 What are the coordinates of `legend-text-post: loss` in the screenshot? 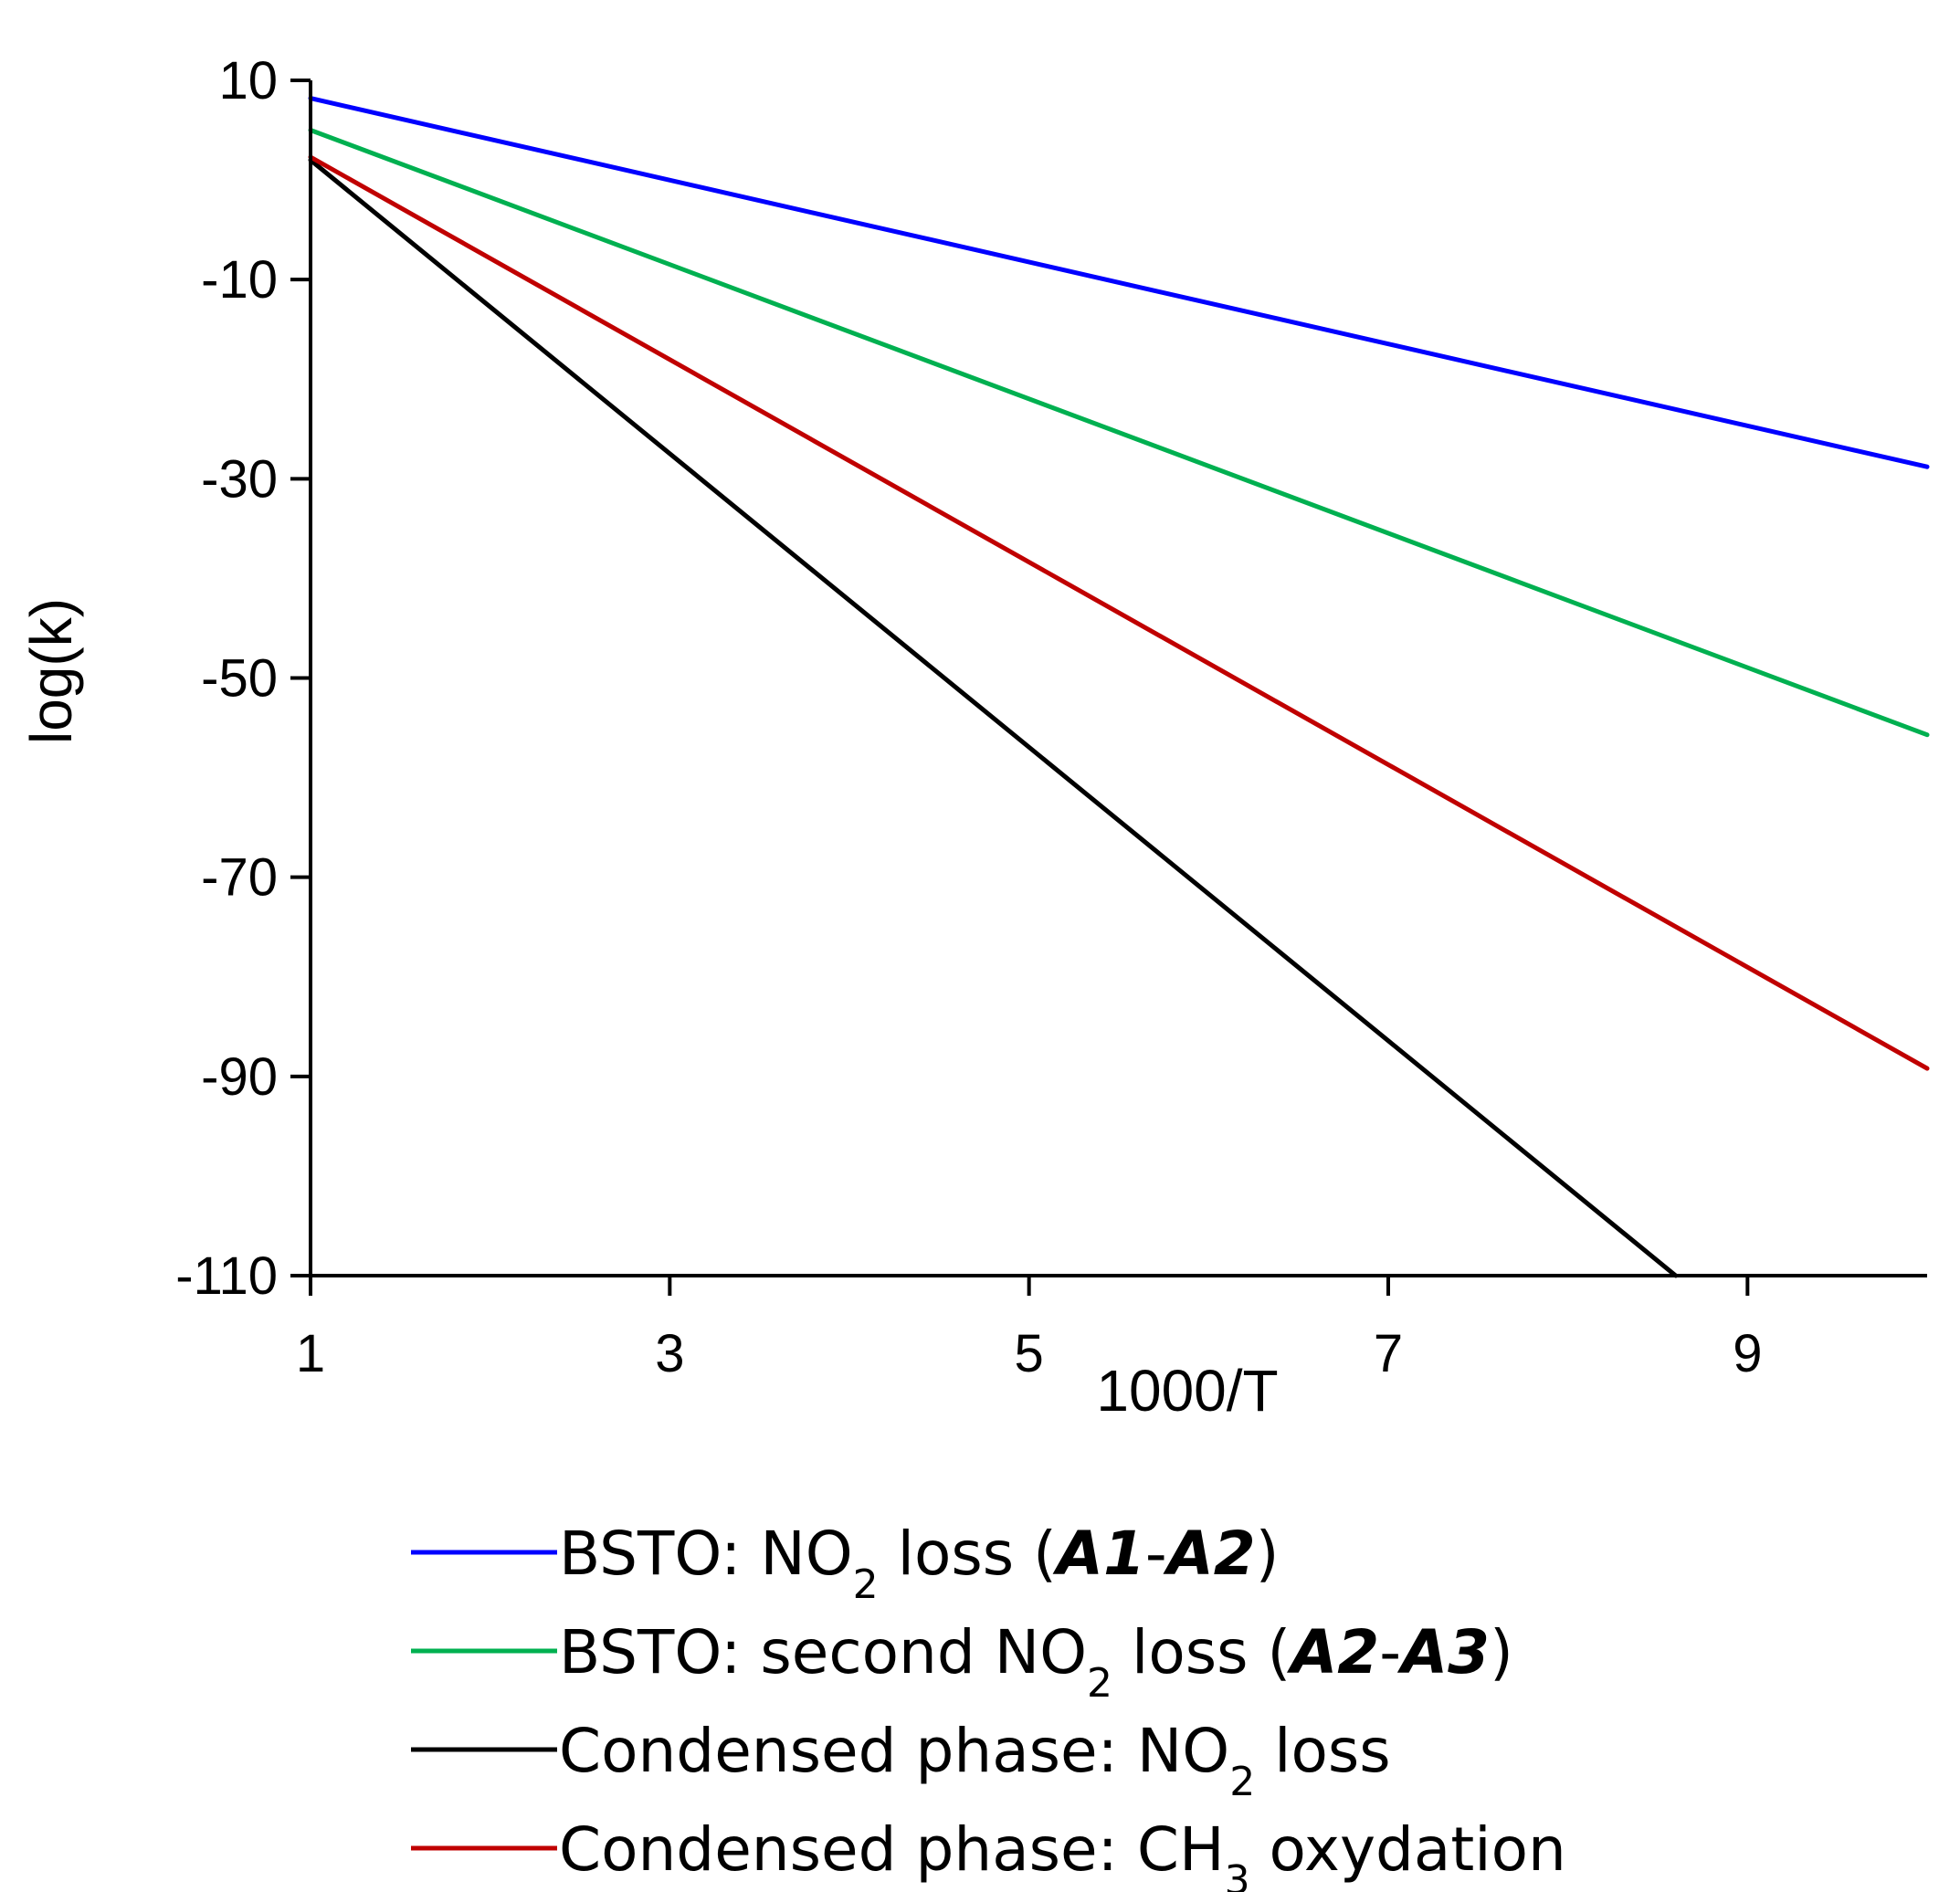 It's located at (1322, 1751).